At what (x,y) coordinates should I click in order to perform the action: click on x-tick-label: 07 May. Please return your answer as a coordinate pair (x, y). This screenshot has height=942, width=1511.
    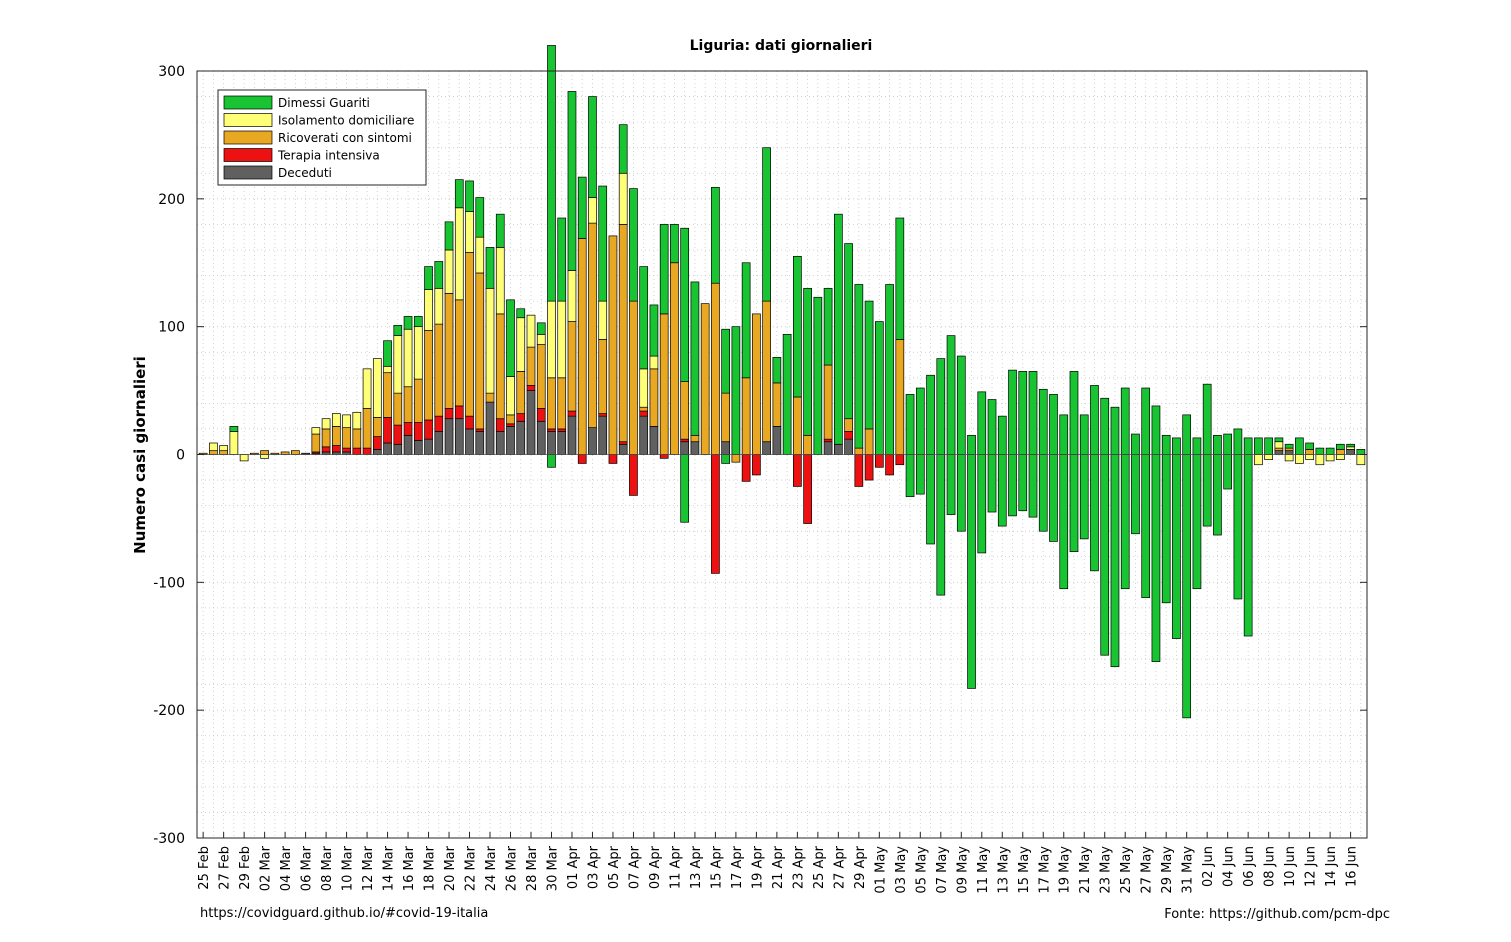
    Looking at the image, I should click on (942, 870).